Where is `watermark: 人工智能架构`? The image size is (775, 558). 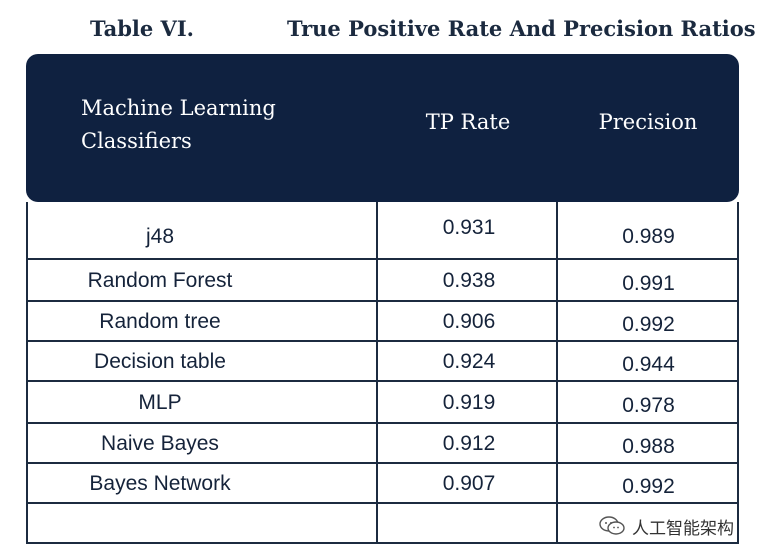 watermark: 人工智能架构 is located at coordinates (666, 526).